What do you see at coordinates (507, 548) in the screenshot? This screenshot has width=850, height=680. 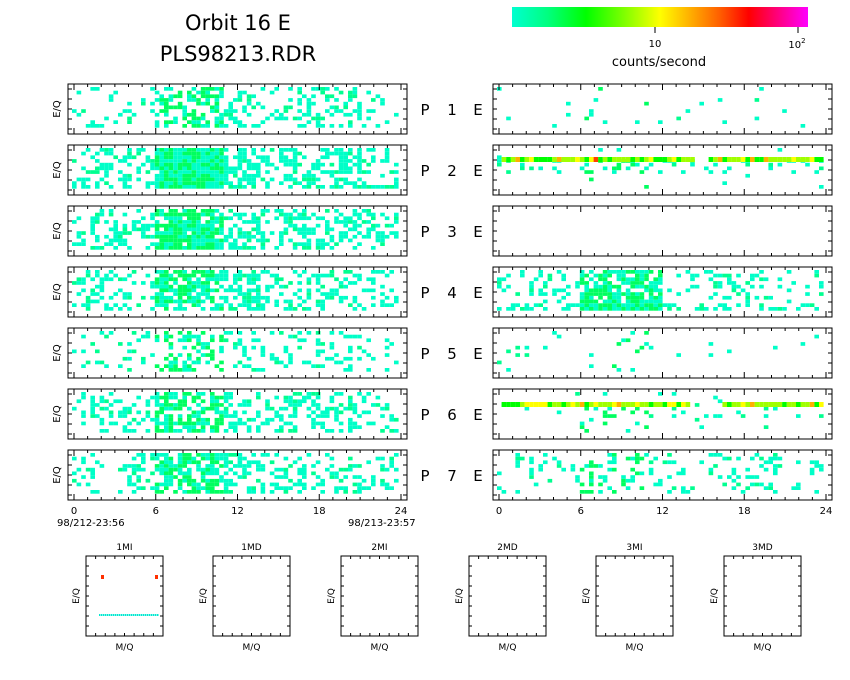 I see `small-panel-title: 2MD` at bounding box center [507, 548].